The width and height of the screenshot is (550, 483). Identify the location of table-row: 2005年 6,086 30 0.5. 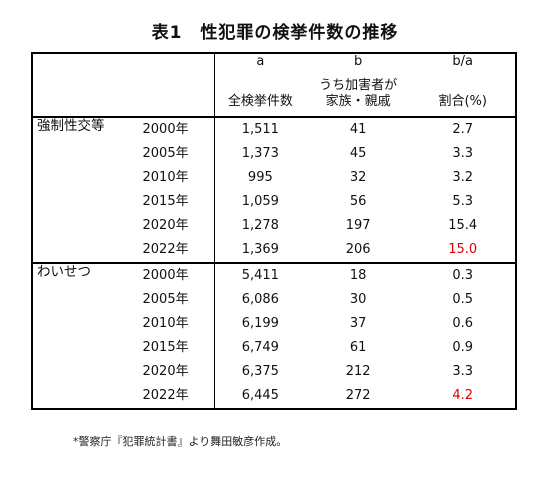
(274, 300).